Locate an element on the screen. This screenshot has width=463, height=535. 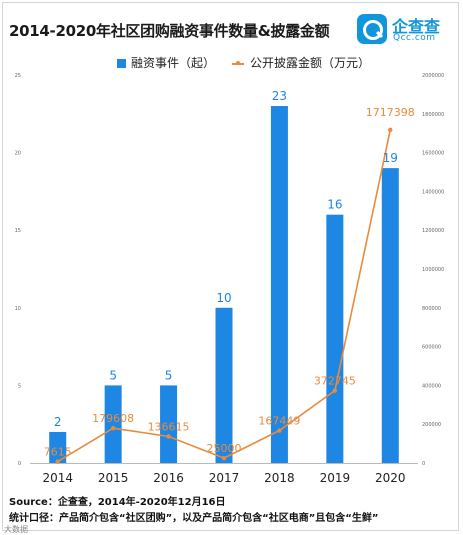
y-left-tick-label: 20 is located at coordinates (18, 154).